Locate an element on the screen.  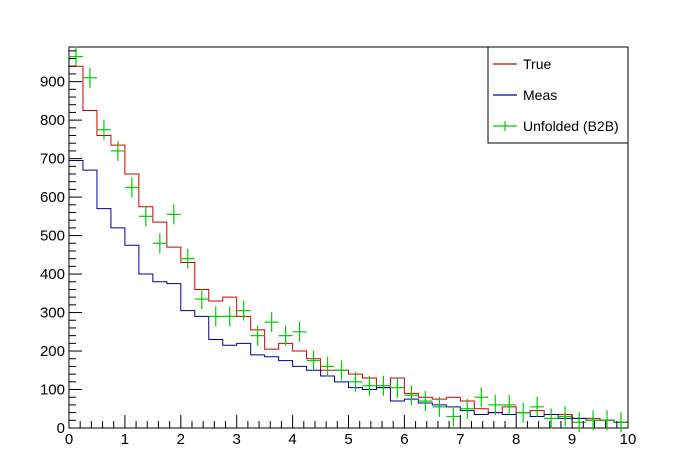
y-tick-label: 200 is located at coordinates (52, 351).